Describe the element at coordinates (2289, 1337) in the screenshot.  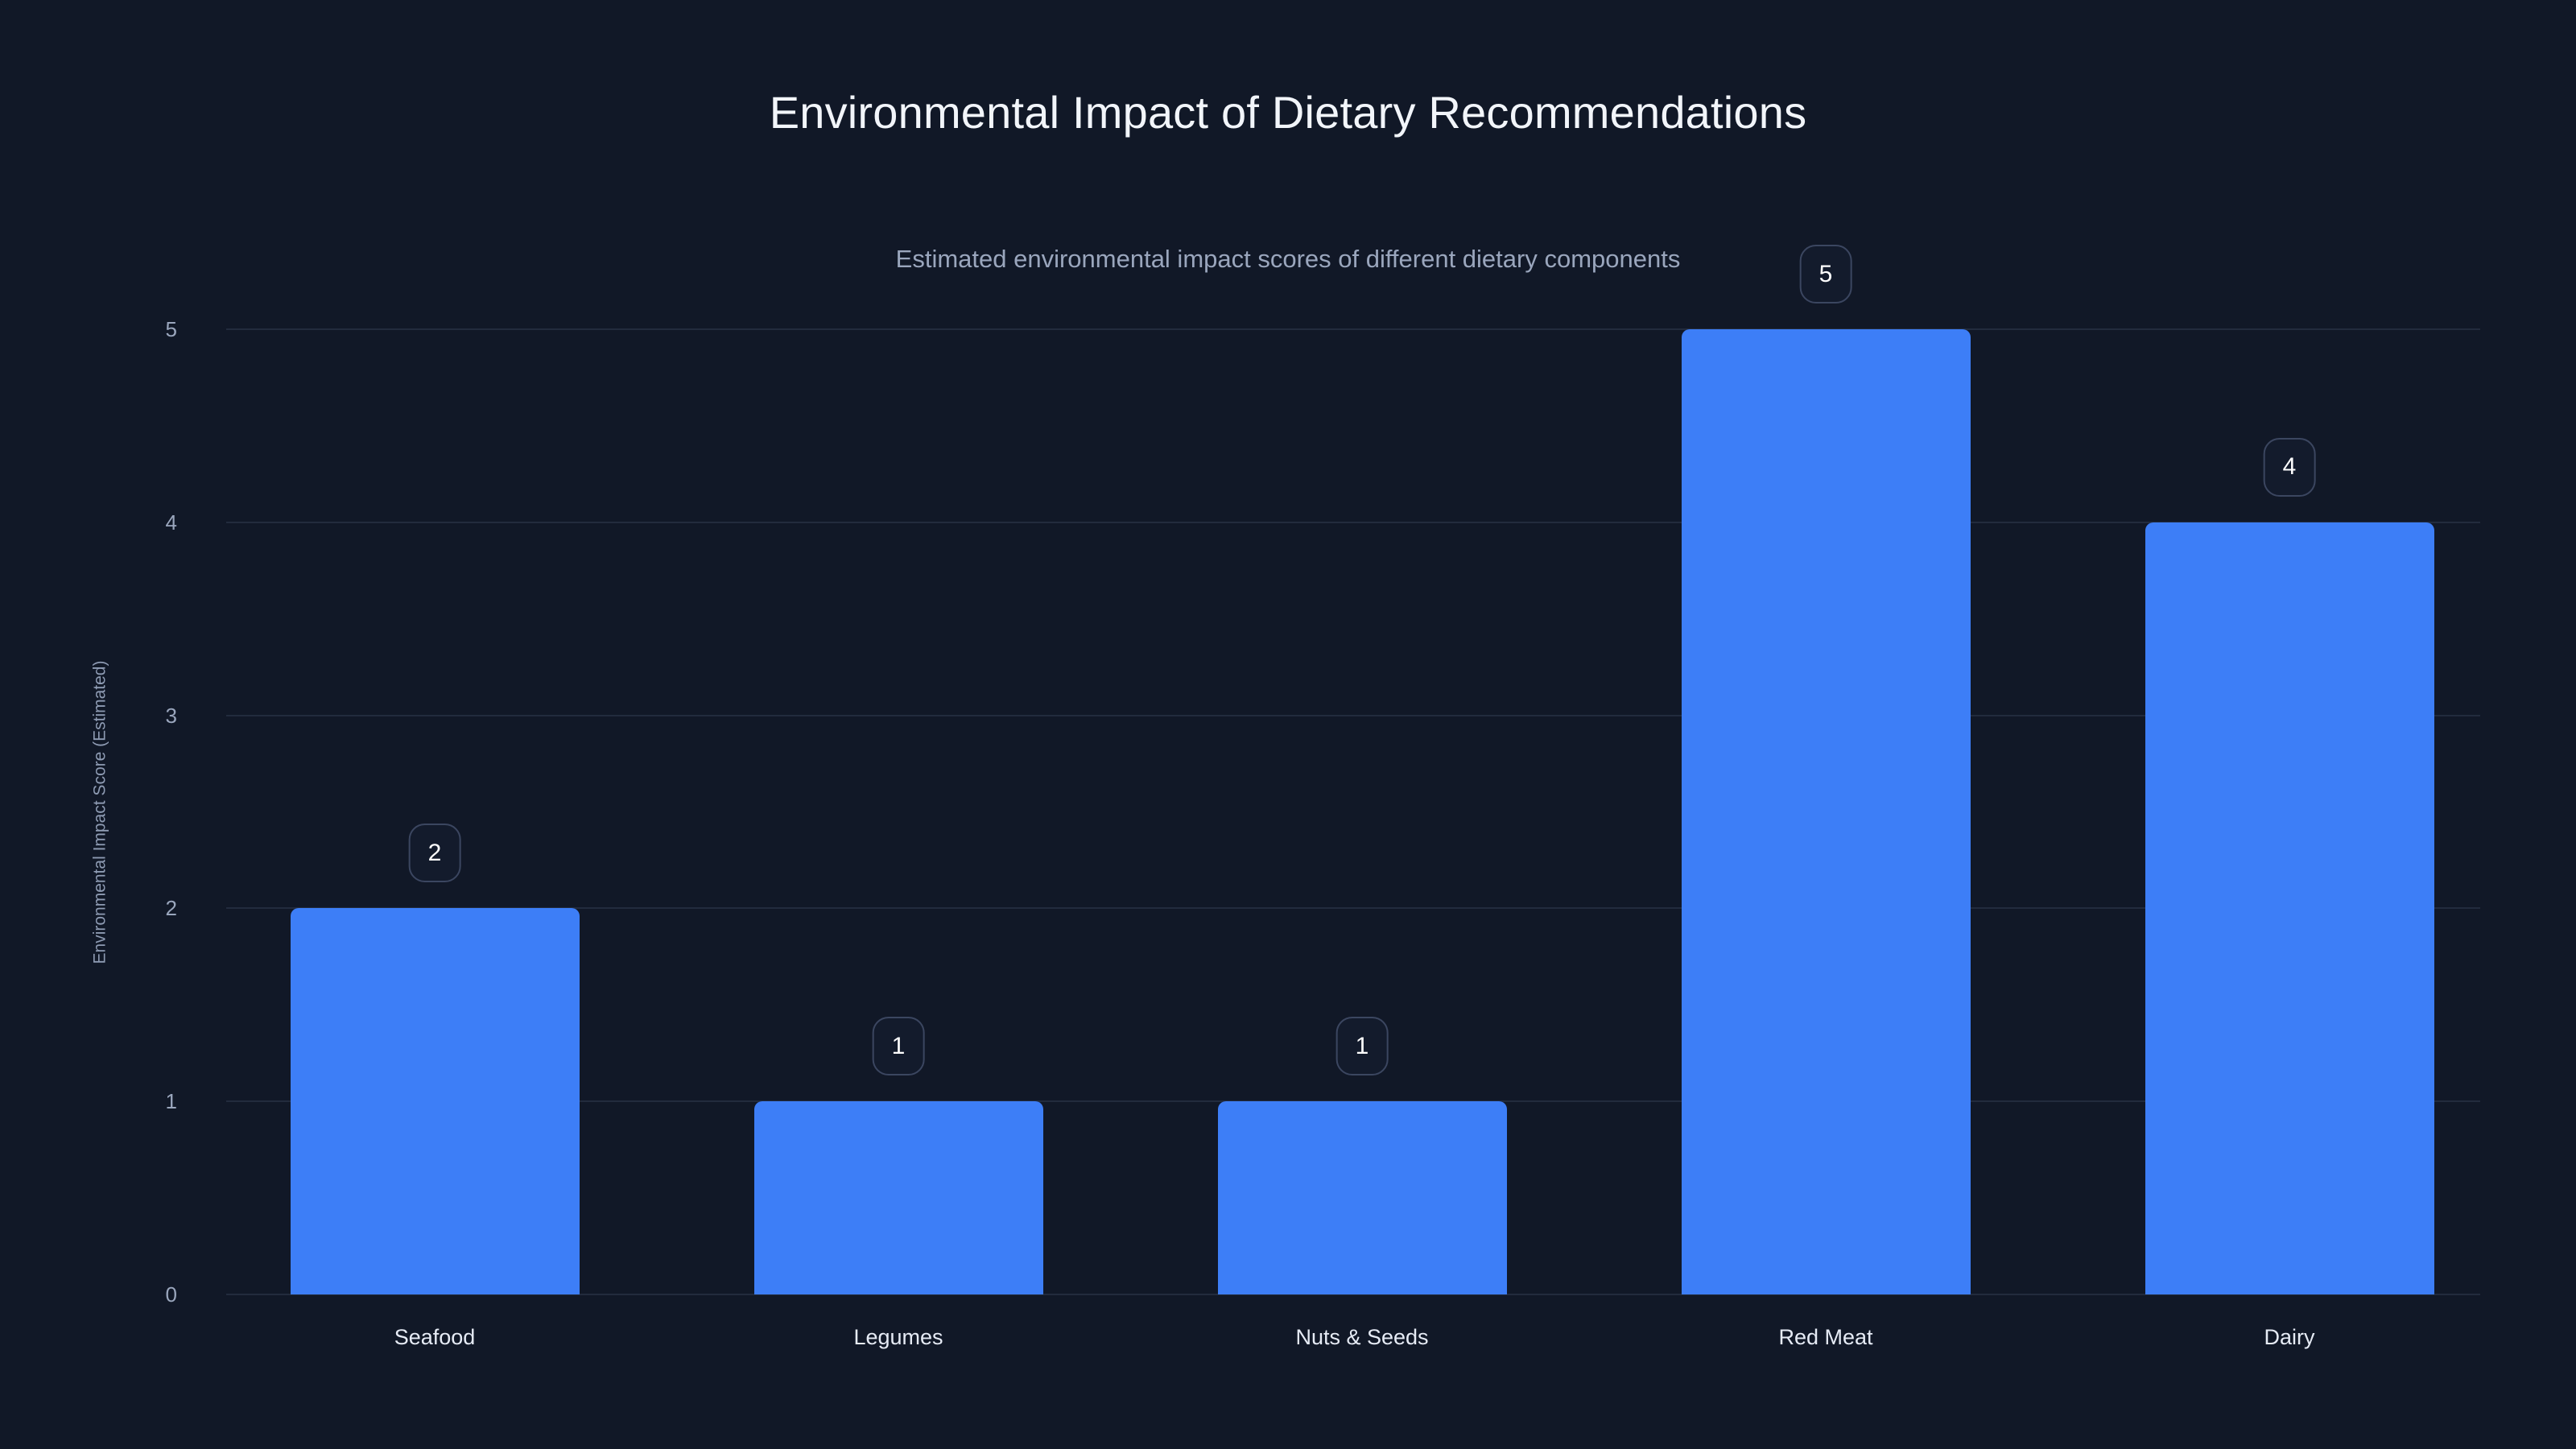
I see `x-axis-tick-label: Dairy` at that location.